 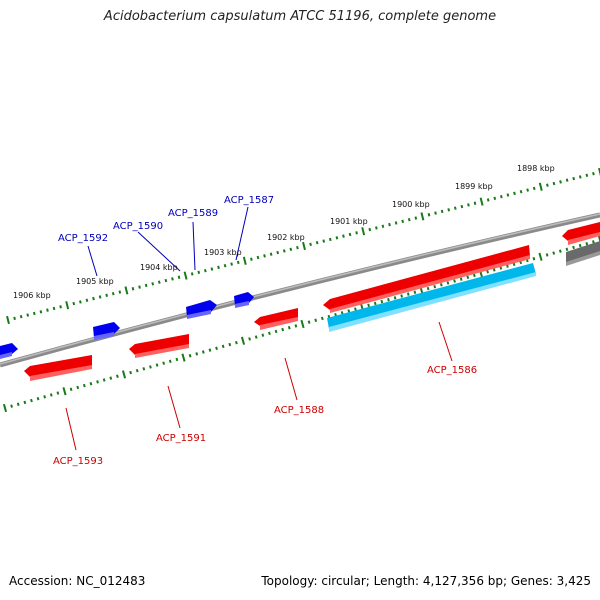 I want to click on ruler-label: 1904 kbp, so click(x=159, y=267).